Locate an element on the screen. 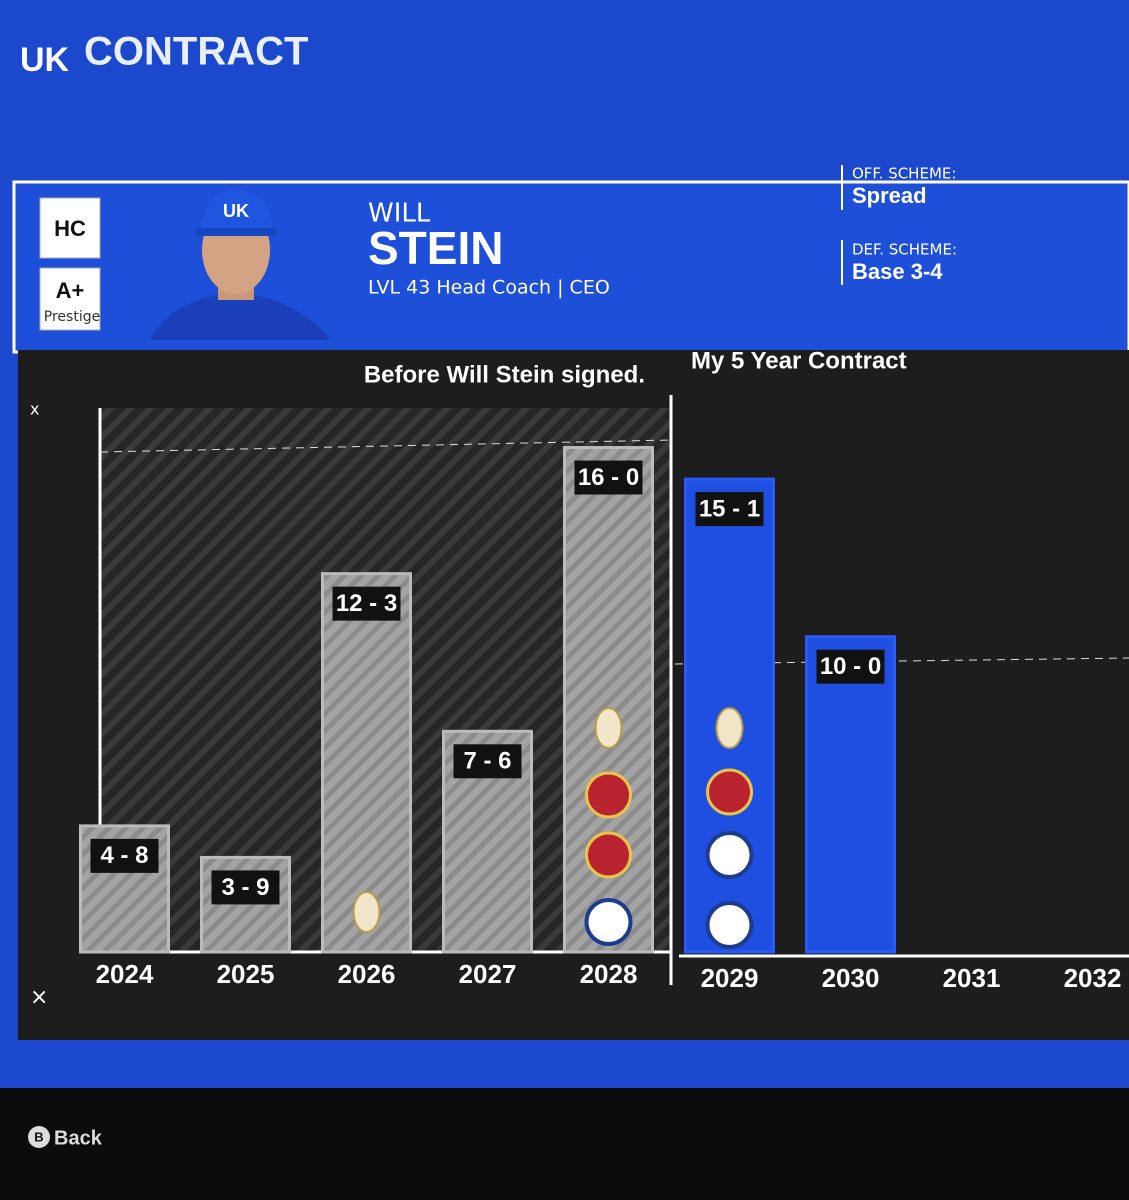 The width and height of the screenshot is (1129, 1200). value-label: 16 - 0 is located at coordinates (608, 477).